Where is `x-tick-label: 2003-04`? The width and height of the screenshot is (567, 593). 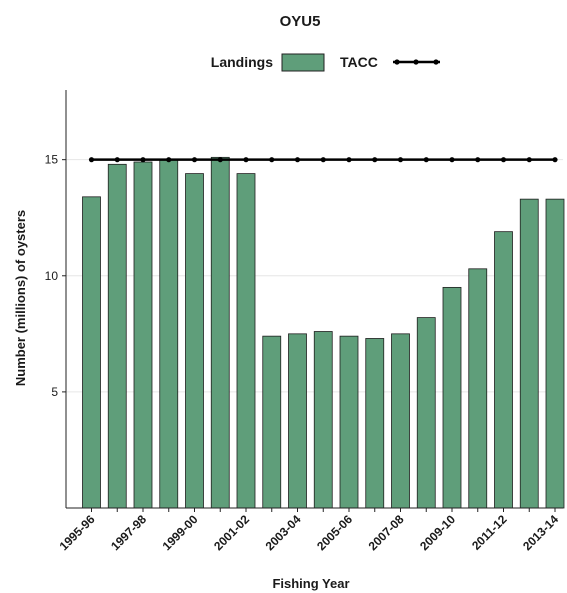 x-tick-label: 2003-04 is located at coordinates (283, 532).